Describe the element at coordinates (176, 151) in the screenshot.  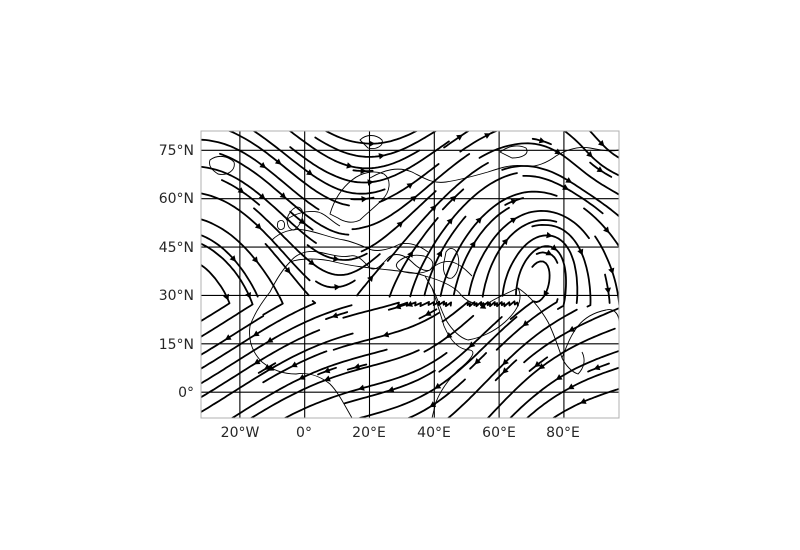
I see `lat-label-75n: 75°N` at that location.